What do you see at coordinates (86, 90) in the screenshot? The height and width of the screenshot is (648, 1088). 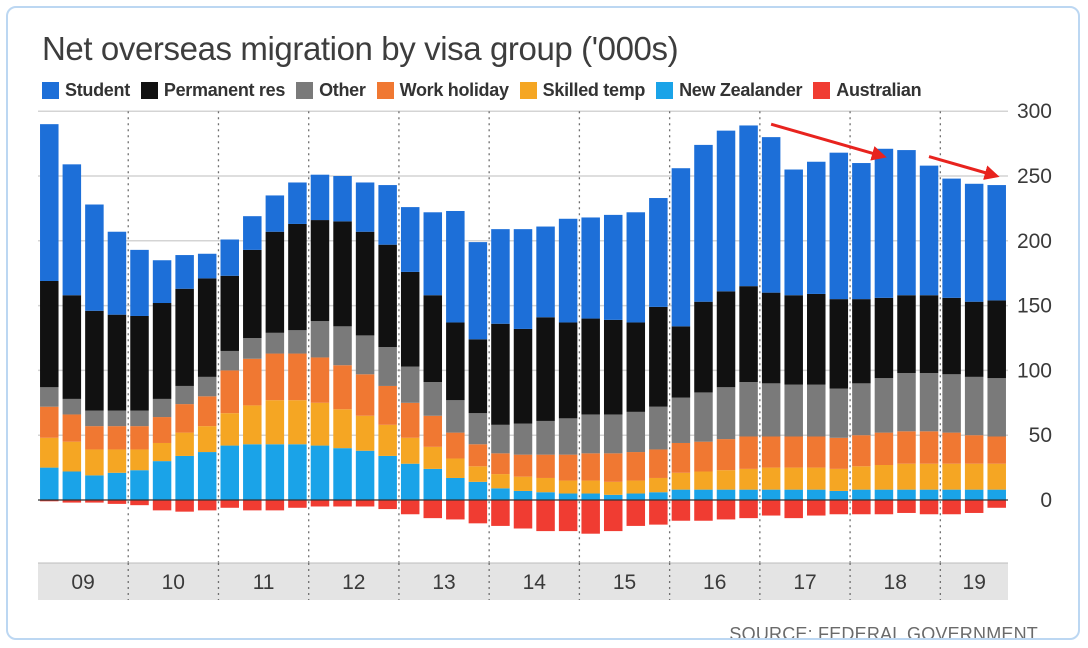 I see `legend-item-student: Student` at bounding box center [86, 90].